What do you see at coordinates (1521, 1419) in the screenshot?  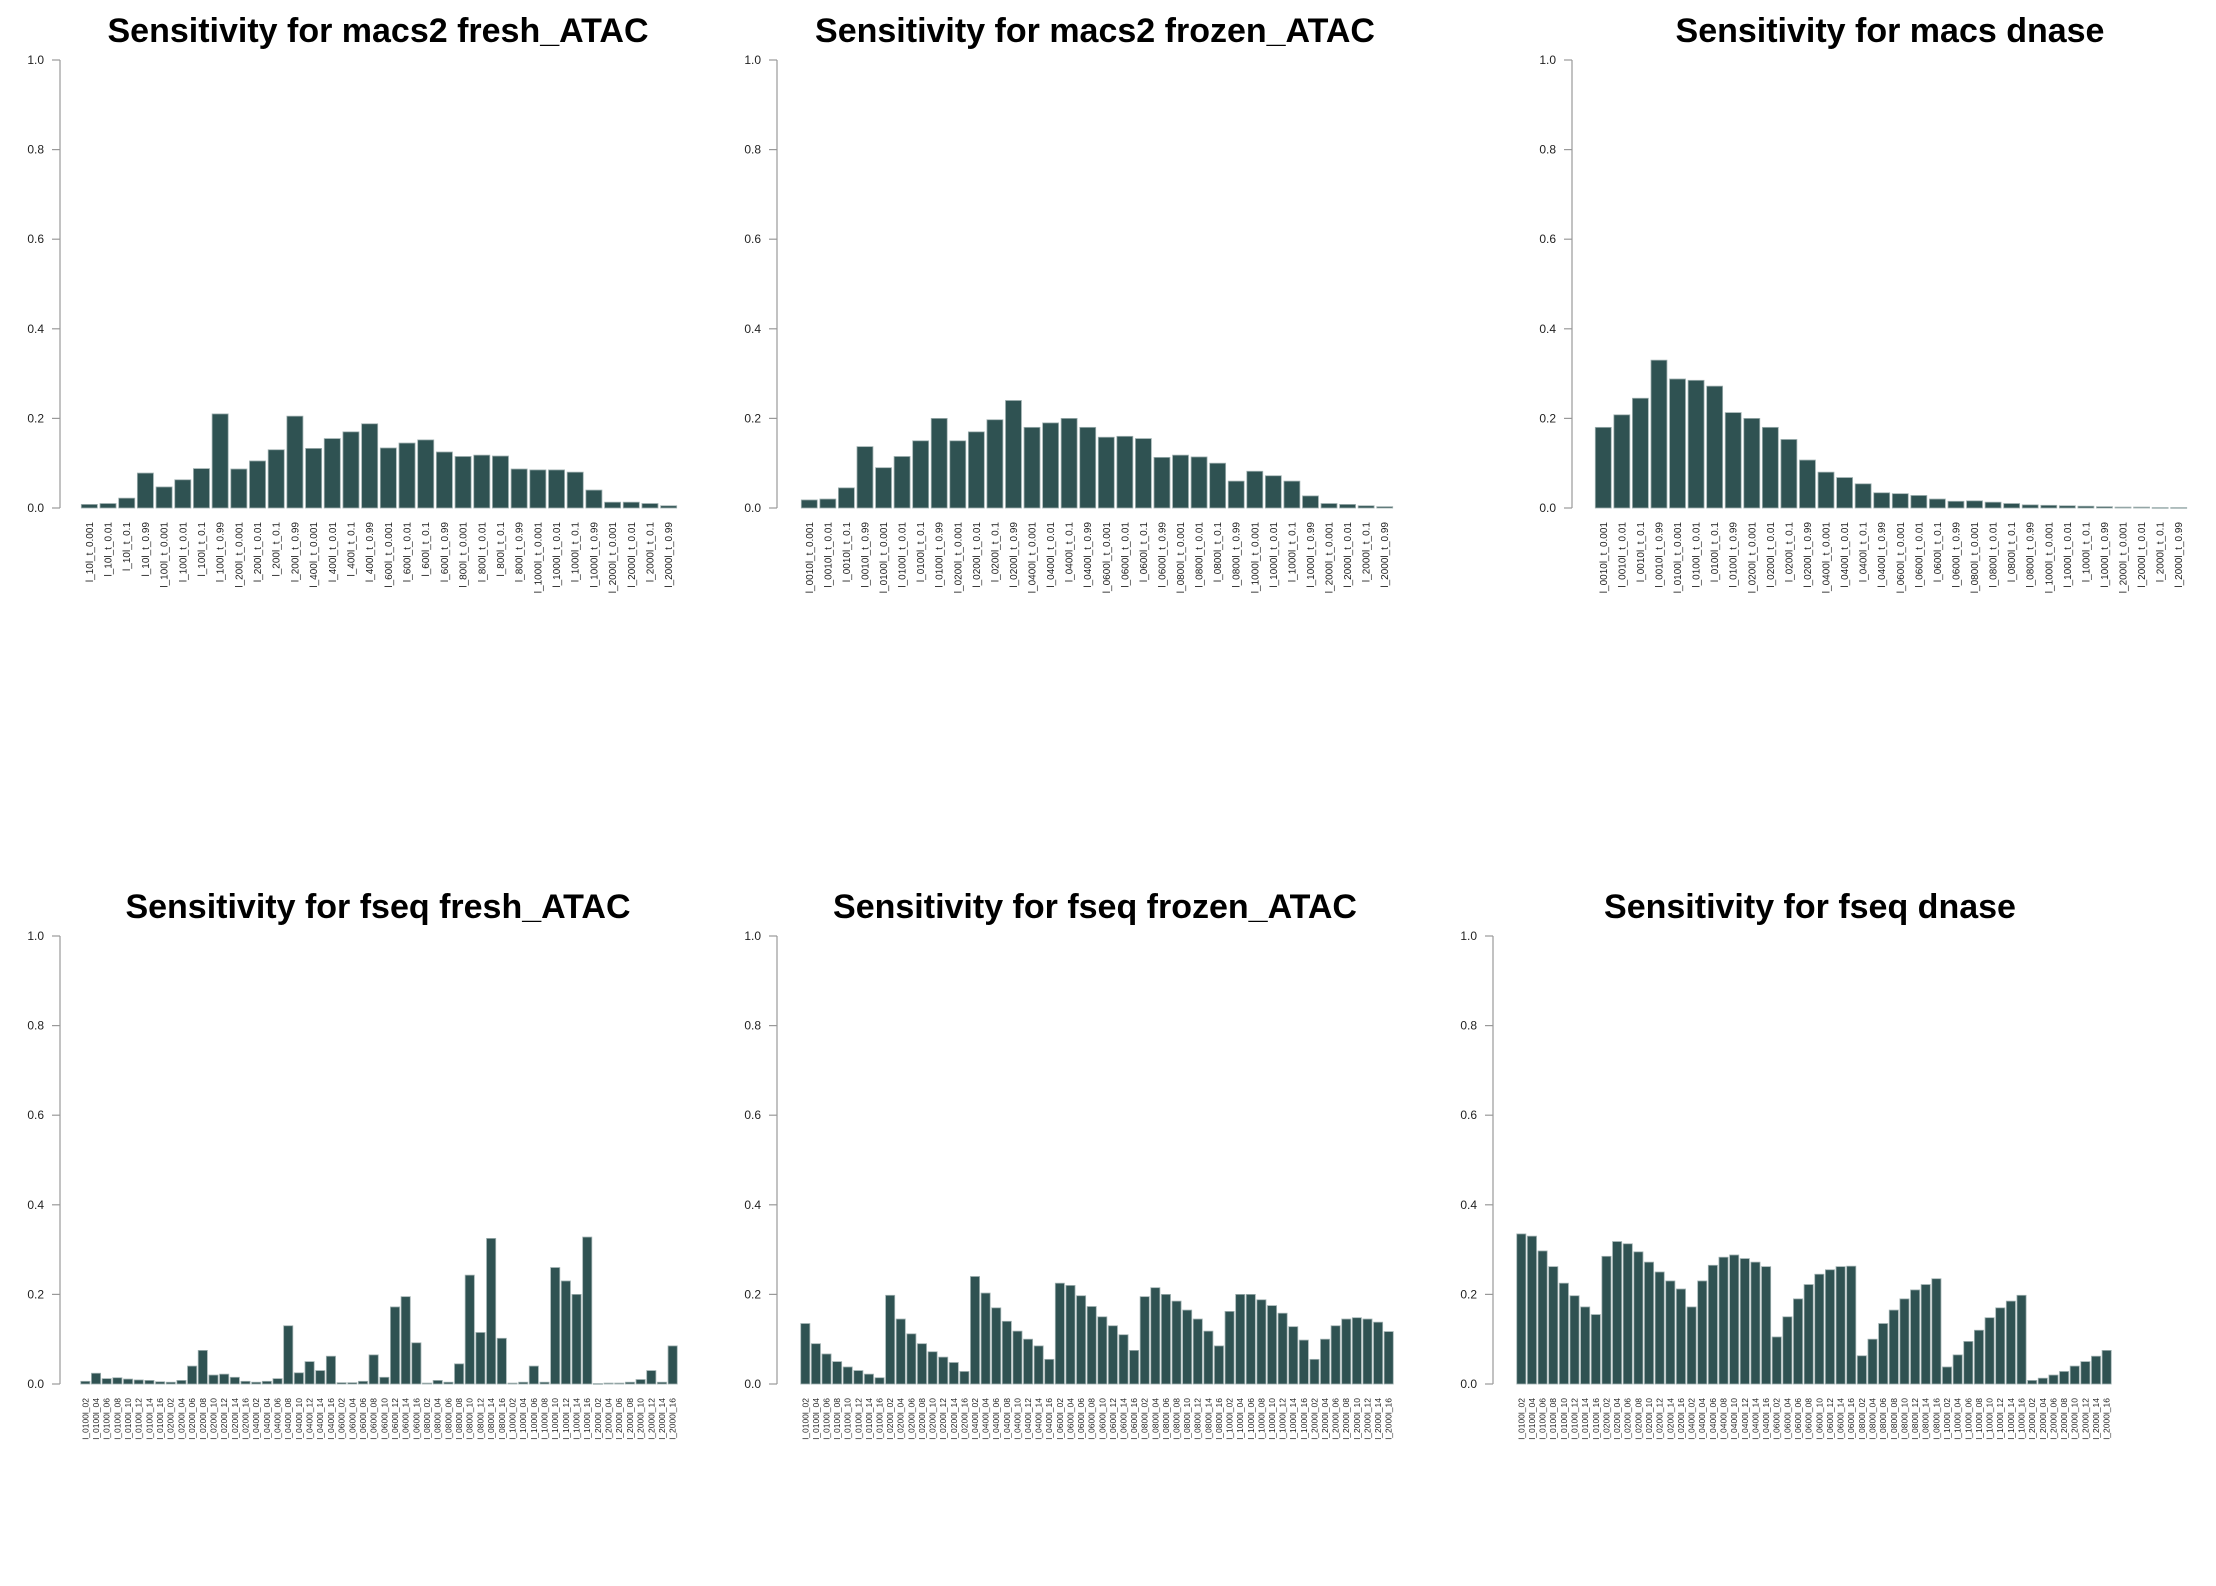 I see `x-tick-label: l_0100l_02` at bounding box center [1521, 1419].